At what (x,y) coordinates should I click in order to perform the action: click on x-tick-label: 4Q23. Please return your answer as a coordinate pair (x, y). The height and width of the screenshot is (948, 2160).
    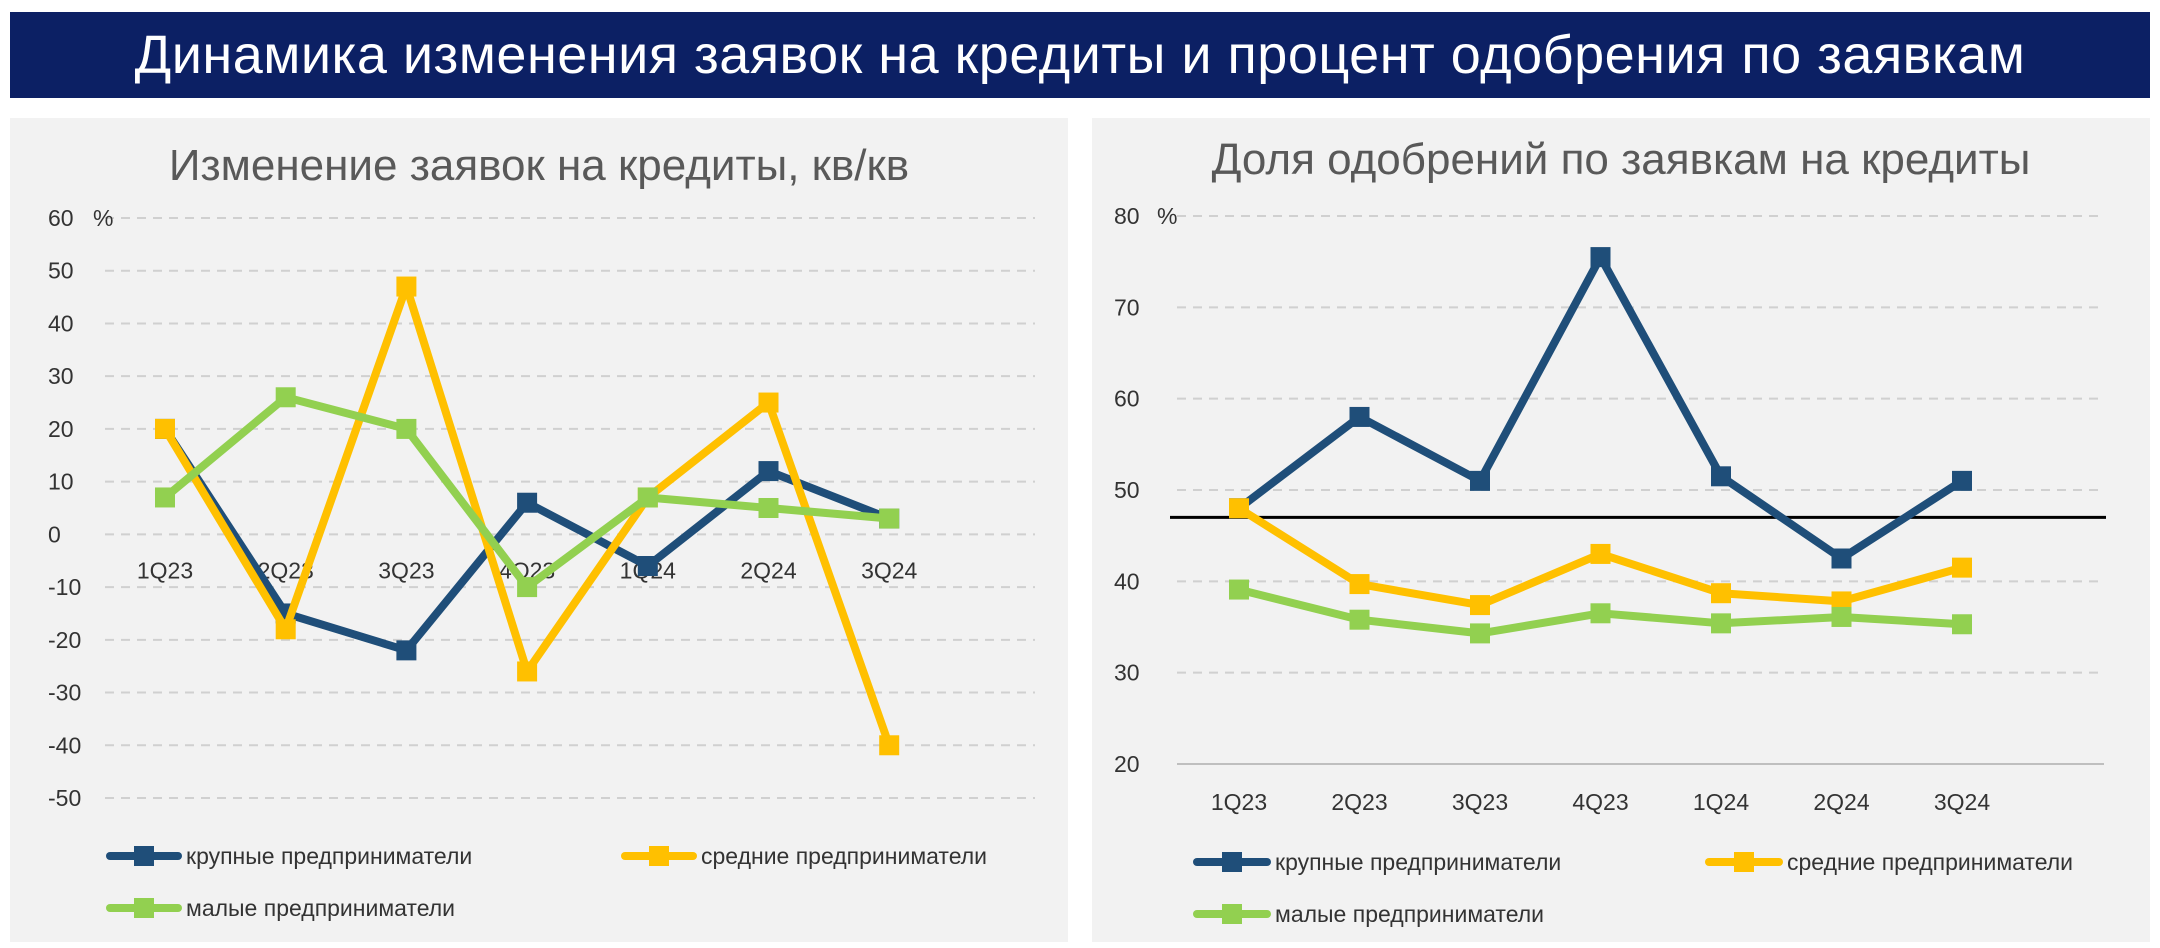
    Looking at the image, I should click on (1600, 802).